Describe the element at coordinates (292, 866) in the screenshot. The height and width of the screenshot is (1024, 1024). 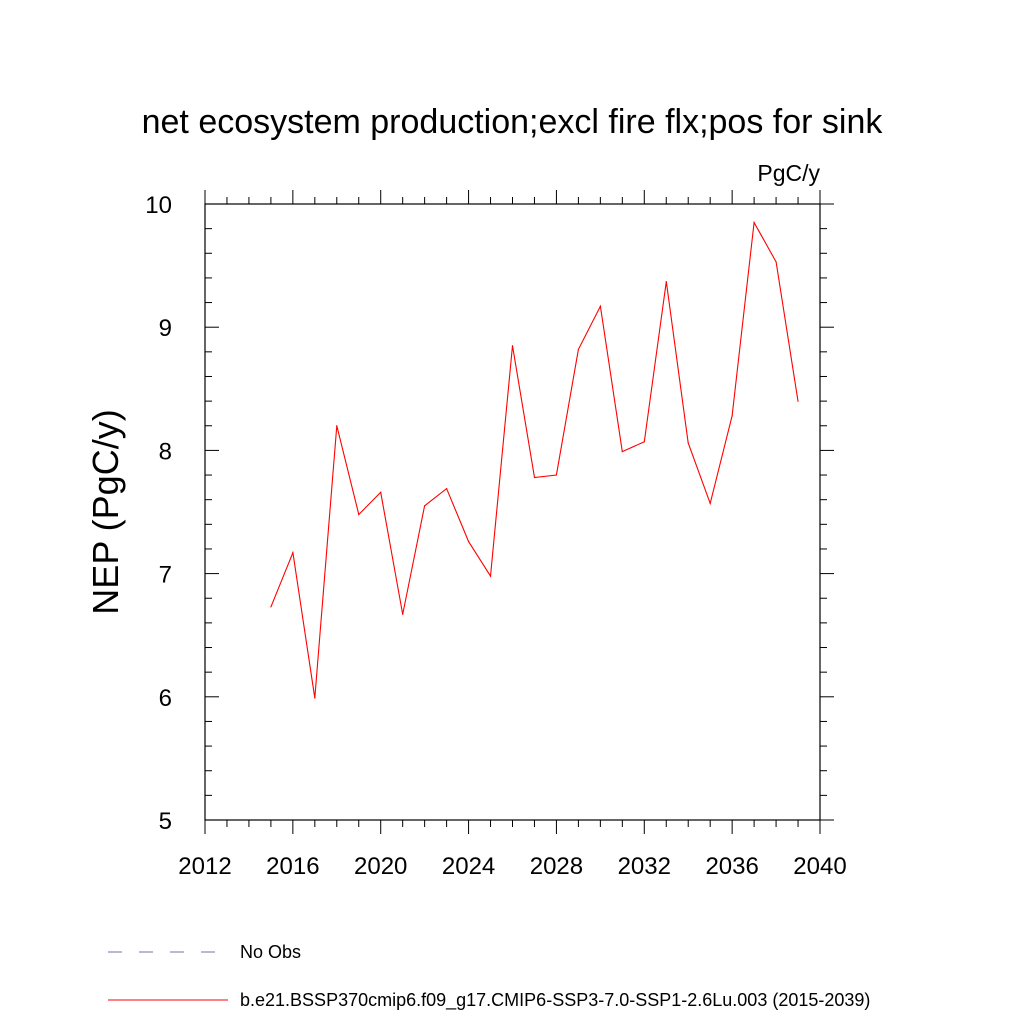
I see `x-tick-label: 2016` at that location.